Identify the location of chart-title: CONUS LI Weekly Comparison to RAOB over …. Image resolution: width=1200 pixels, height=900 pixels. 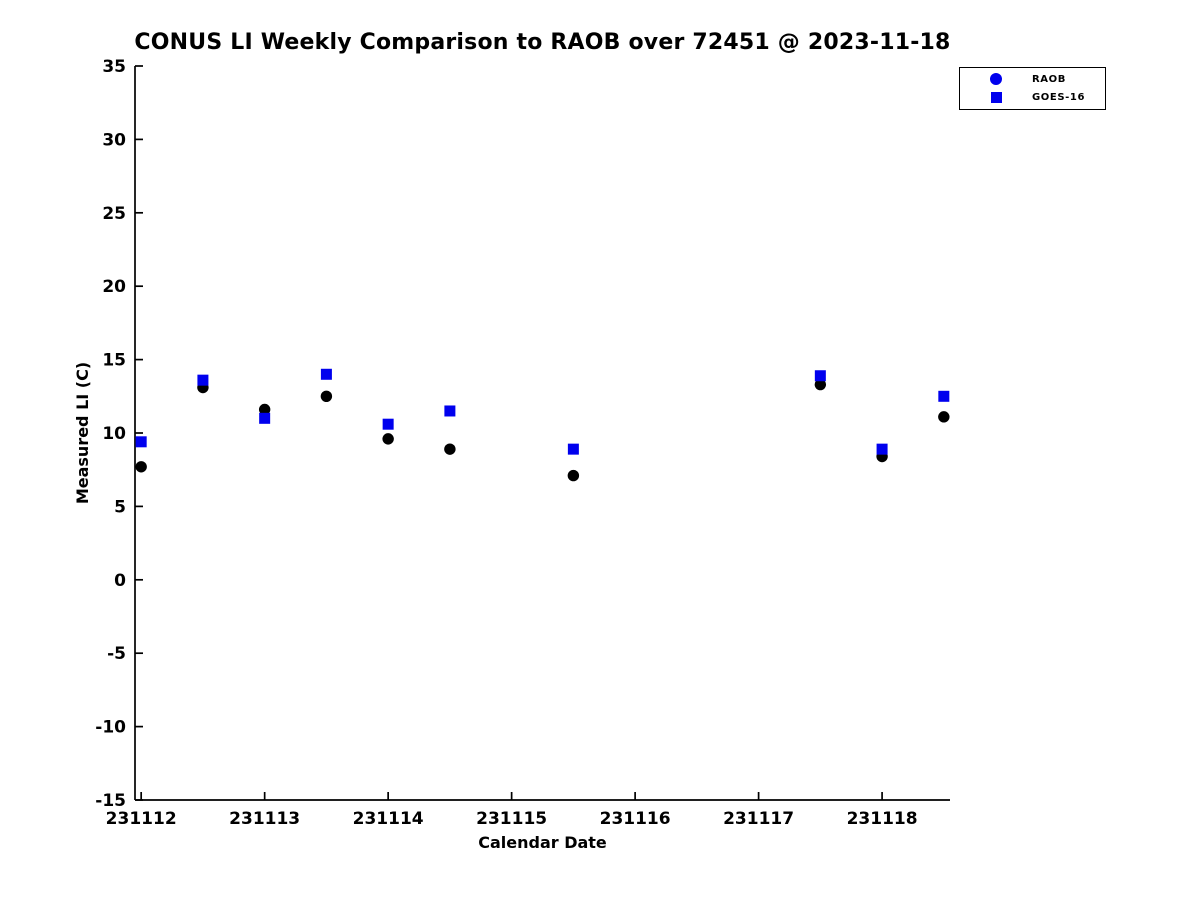
(542, 42).